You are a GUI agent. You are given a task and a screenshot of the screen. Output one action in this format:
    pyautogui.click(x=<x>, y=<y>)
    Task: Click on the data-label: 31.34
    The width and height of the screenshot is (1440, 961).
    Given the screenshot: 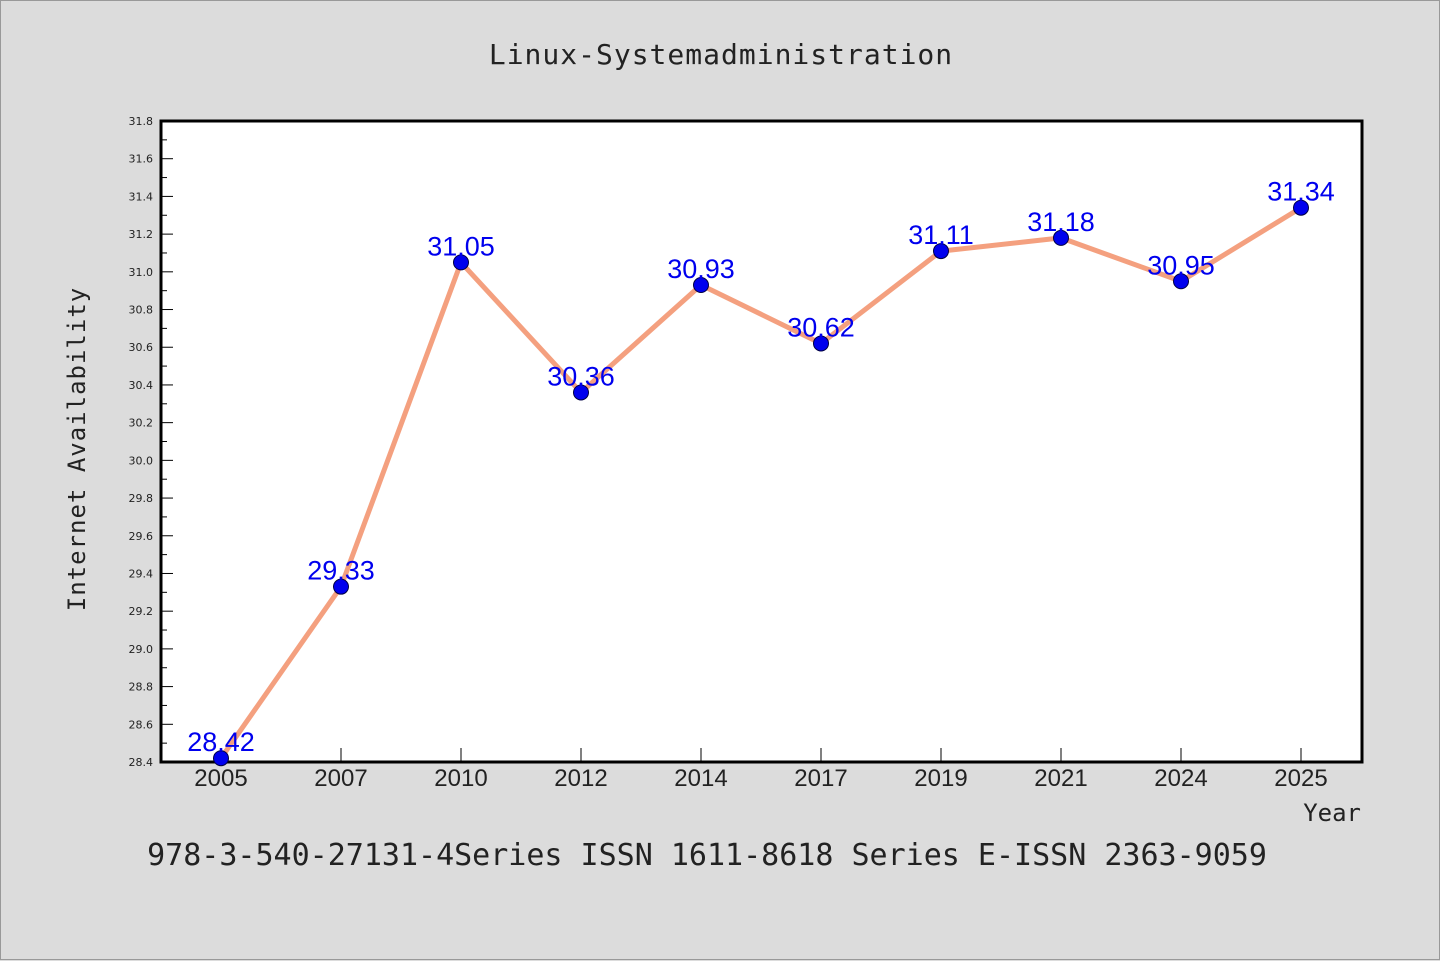 What is the action you would take?
    pyautogui.click(x=1301, y=192)
    